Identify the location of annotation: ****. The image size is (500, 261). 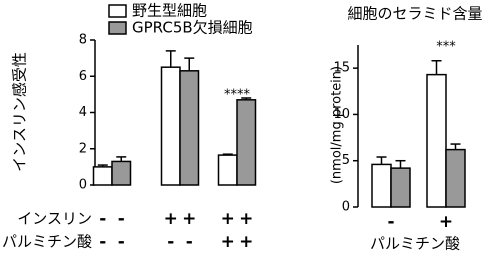
(237, 95).